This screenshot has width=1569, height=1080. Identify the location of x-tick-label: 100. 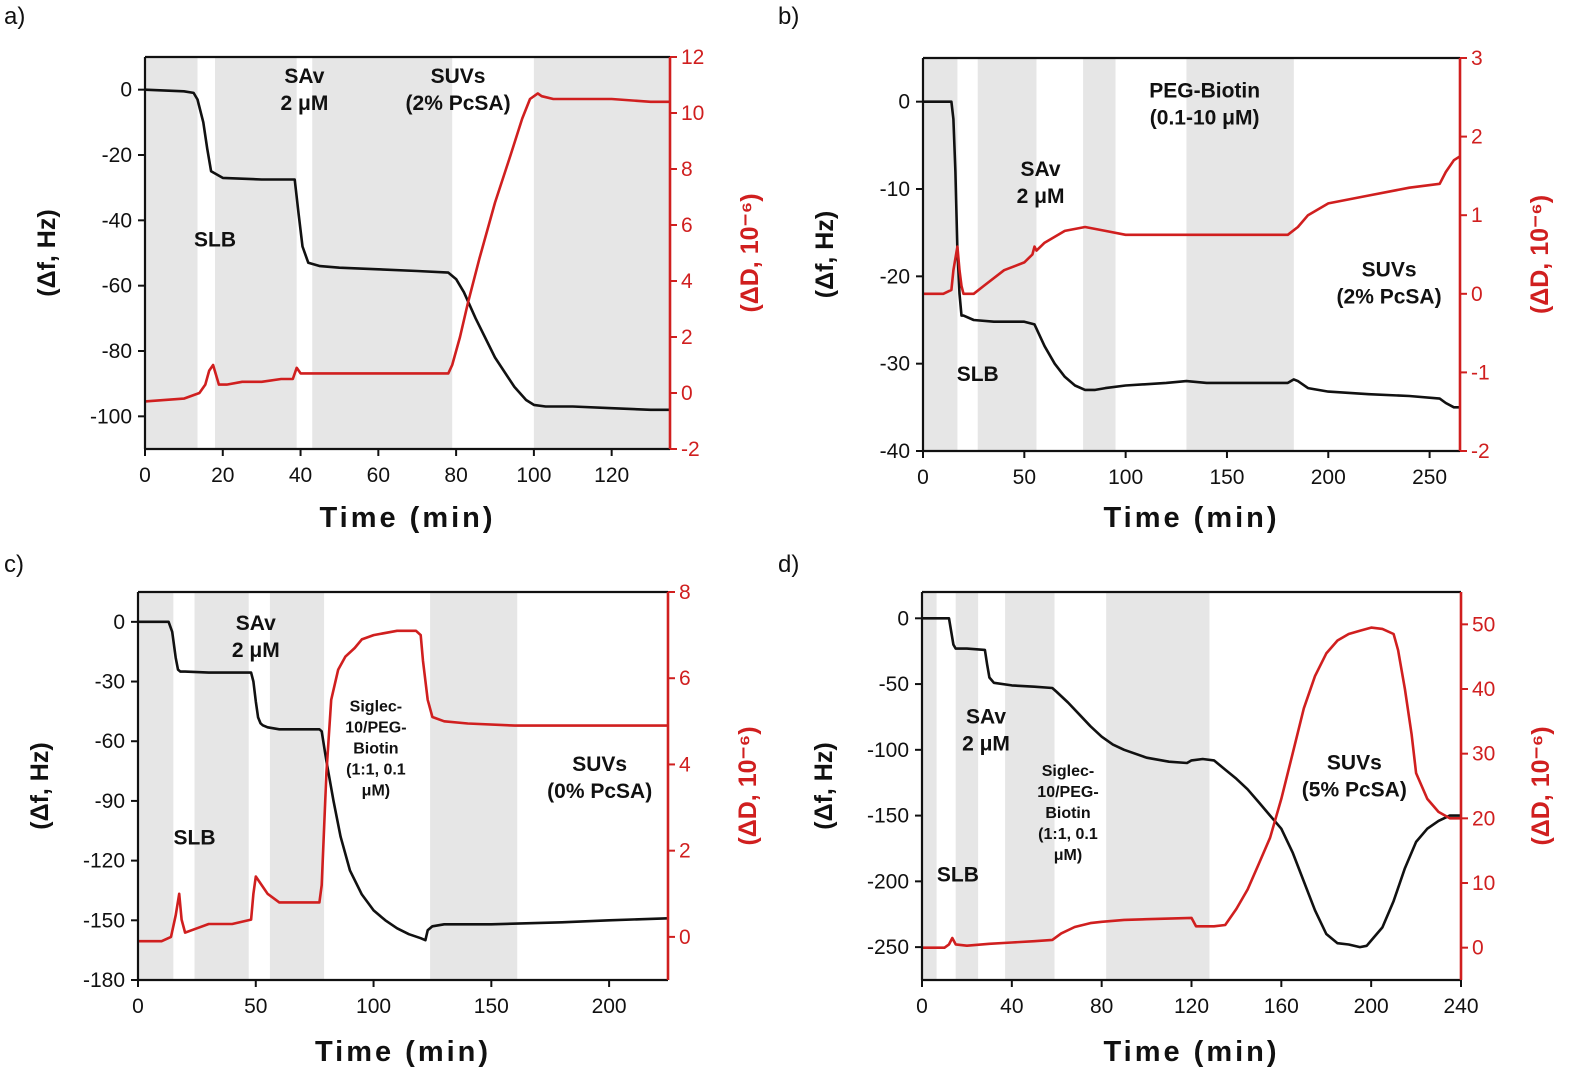
(1125, 477).